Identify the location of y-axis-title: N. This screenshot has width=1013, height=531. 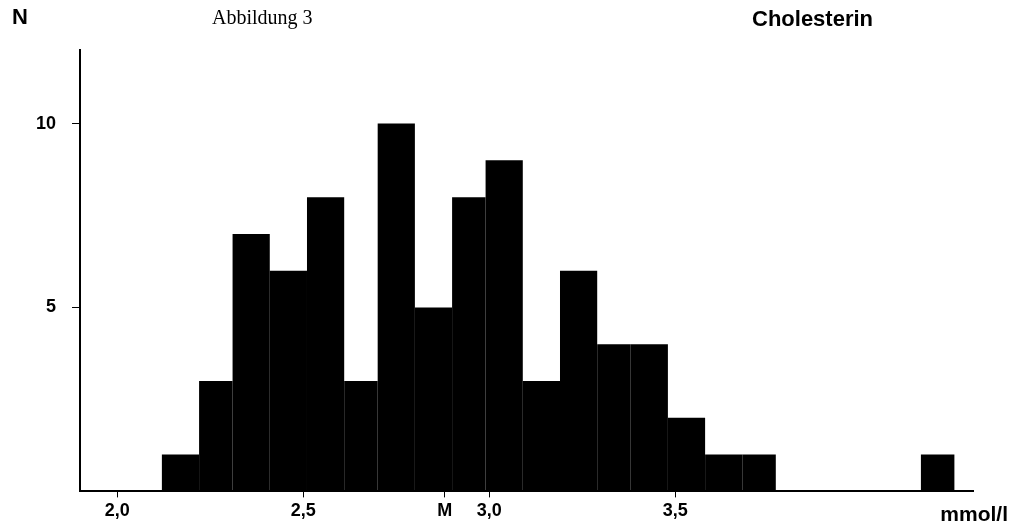
(20, 16).